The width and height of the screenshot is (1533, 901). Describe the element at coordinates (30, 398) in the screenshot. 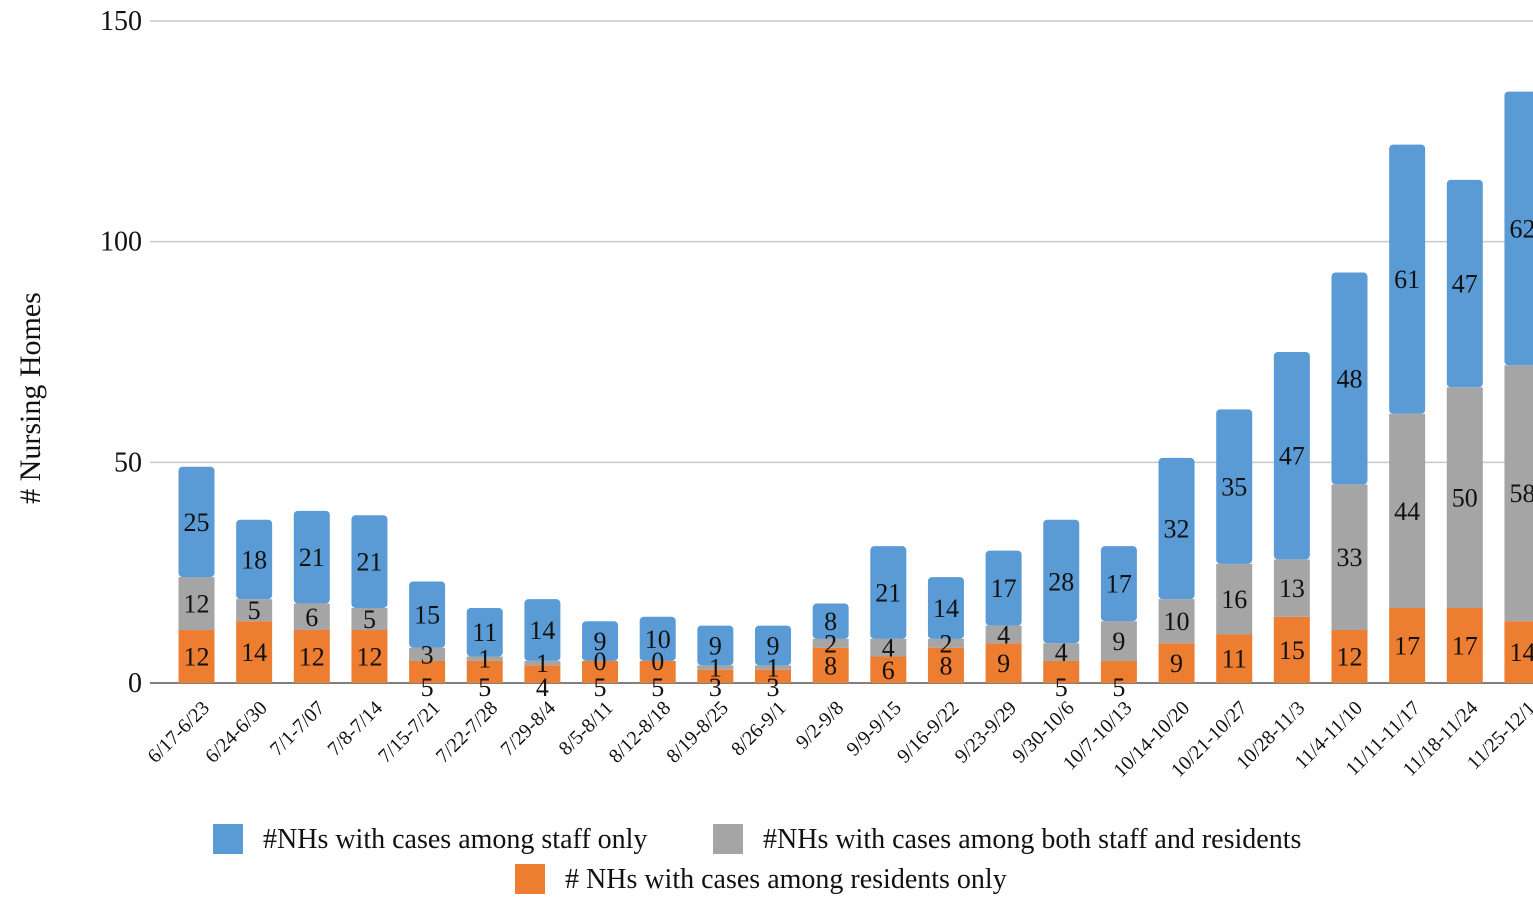

I see `y-axis-label: # Nursing Homes` at that location.